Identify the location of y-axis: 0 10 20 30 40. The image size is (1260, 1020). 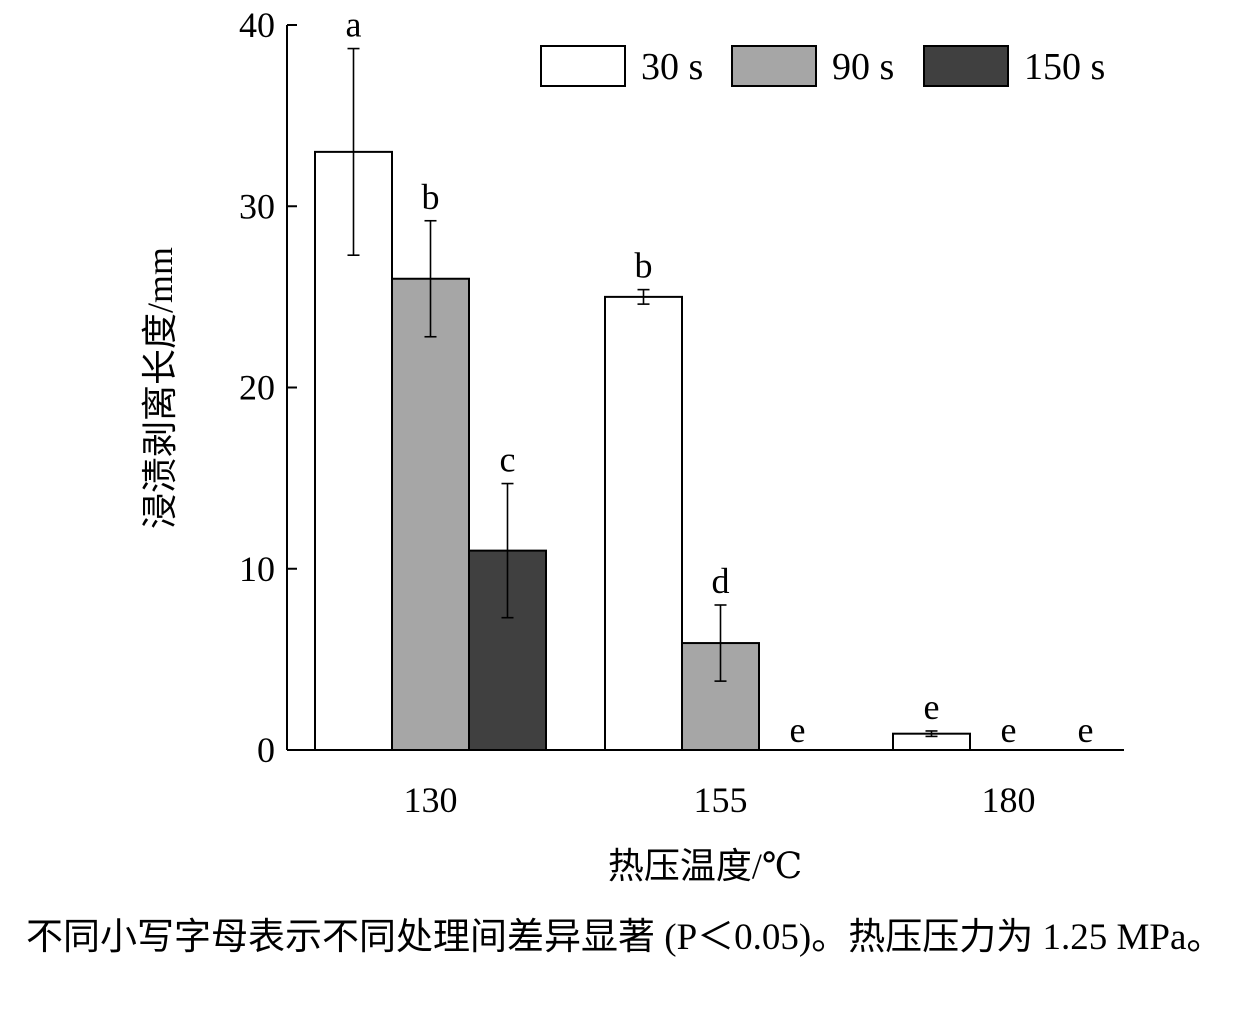
(268, 387).